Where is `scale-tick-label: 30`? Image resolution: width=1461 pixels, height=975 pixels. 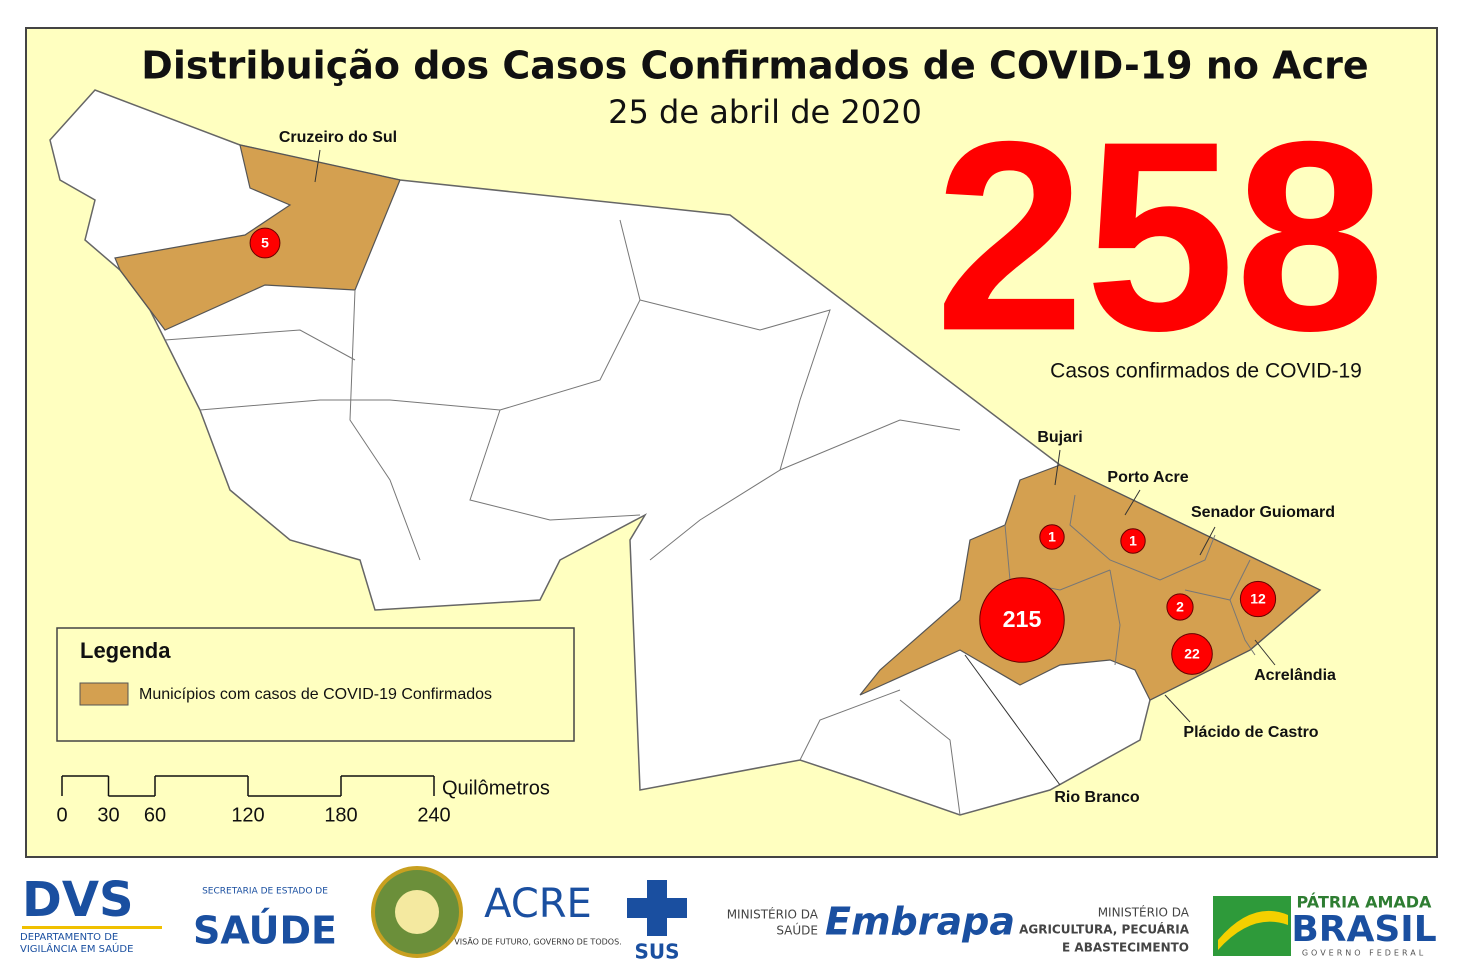 scale-tick-label: 30 is located at coordinates (108, 815).